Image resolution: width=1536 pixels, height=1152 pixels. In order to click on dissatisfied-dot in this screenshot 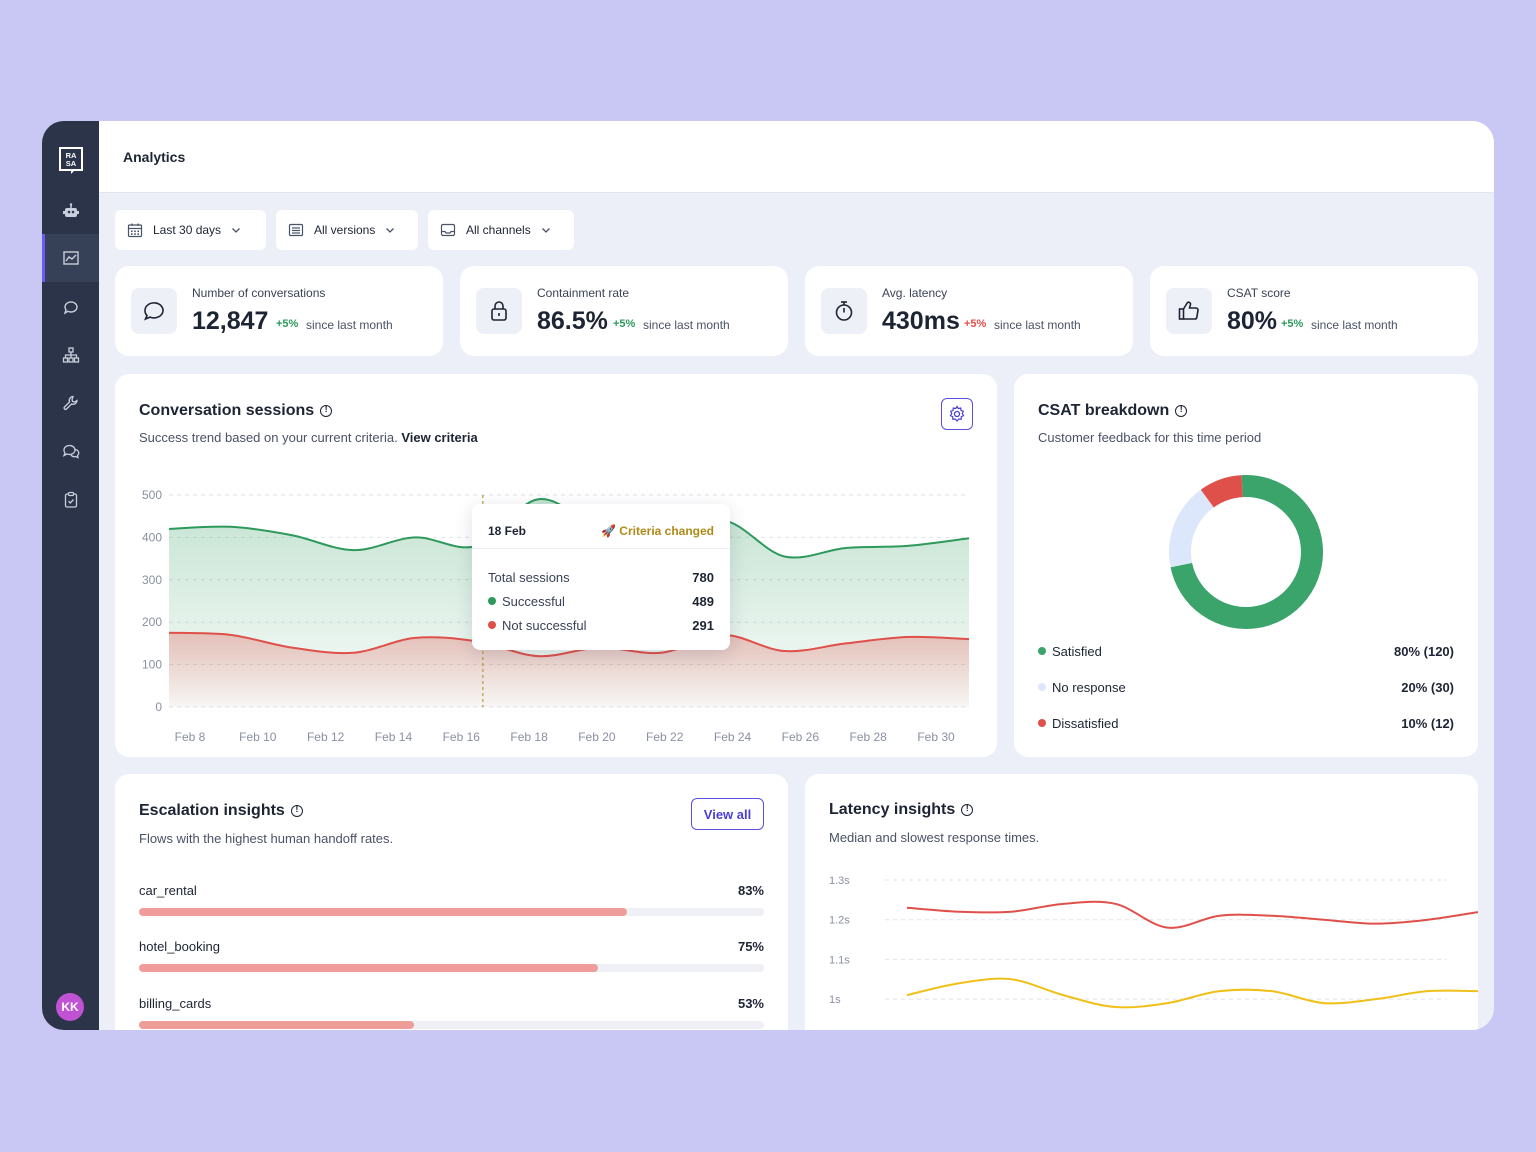, I will do `click(1042, 723)`.